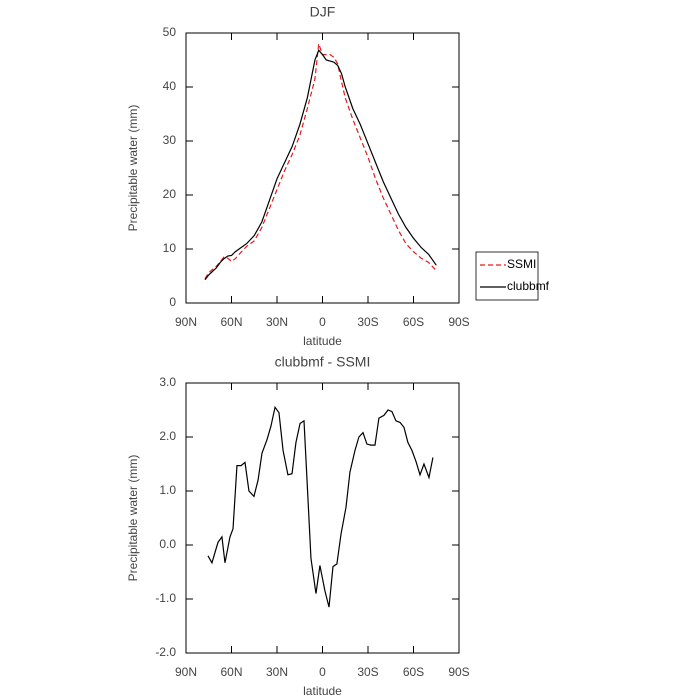 The width and height of the screenshot is (700, 700). I want to click on y-tick-label: 0, so click(172, 302).